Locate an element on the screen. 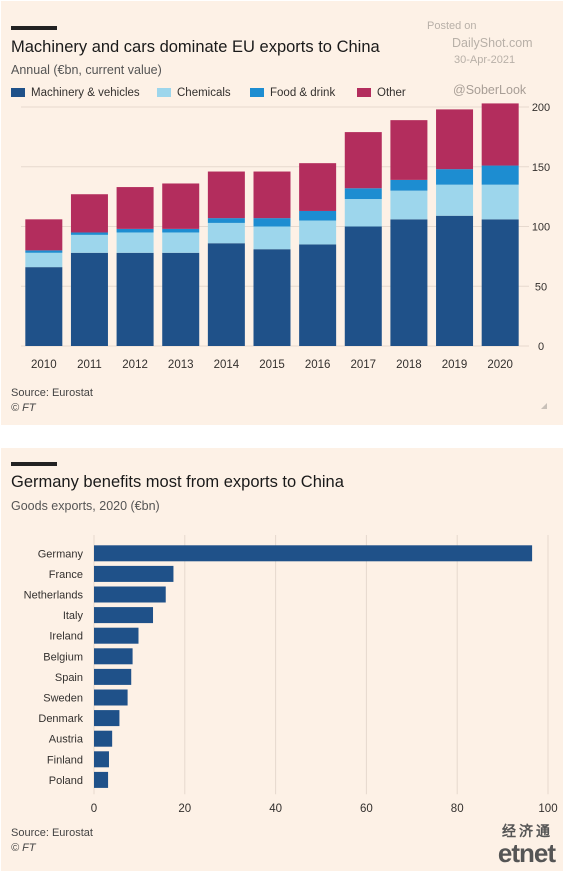  legend-item-food: Food & drink is located at coordinates (292, 93).